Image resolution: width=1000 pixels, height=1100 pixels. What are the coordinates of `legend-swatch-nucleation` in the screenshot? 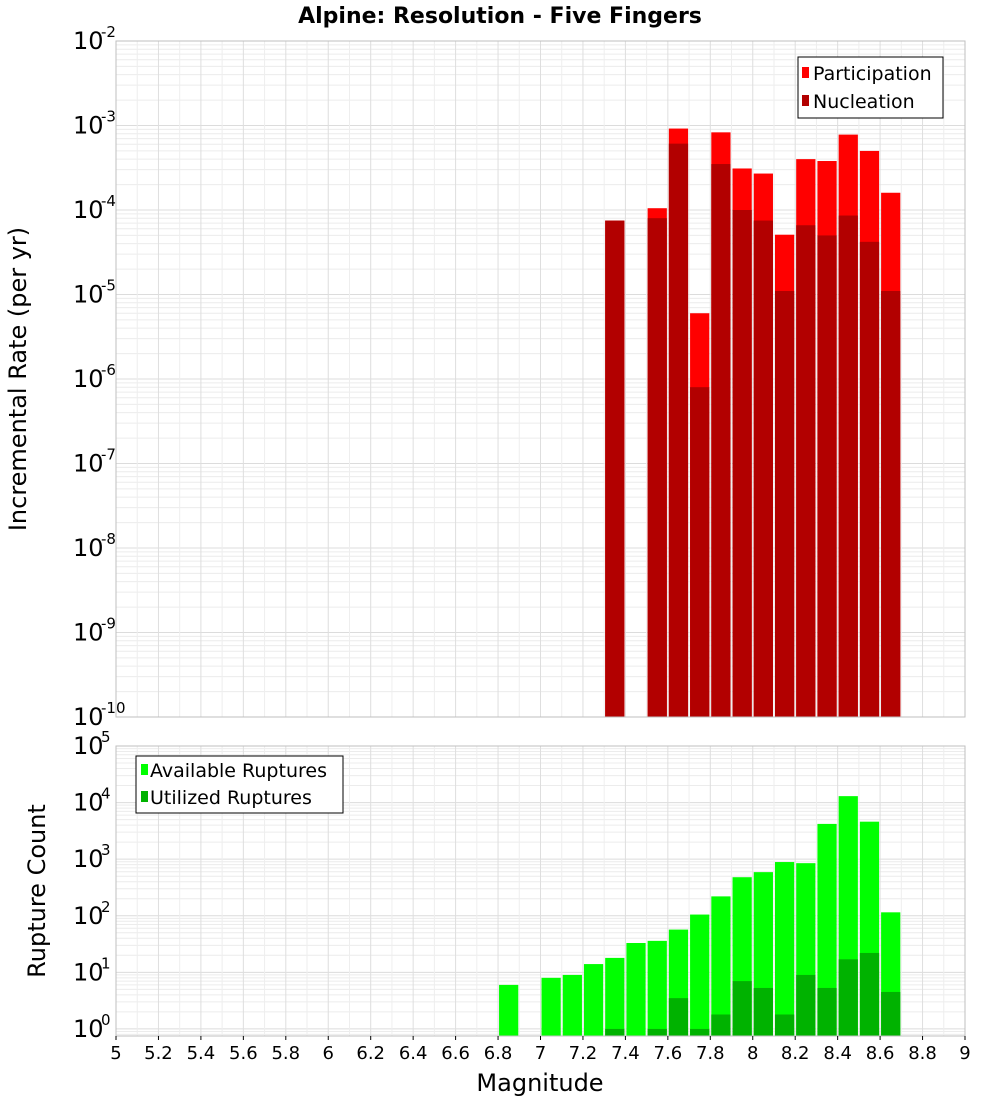 It's located at (805, 100).